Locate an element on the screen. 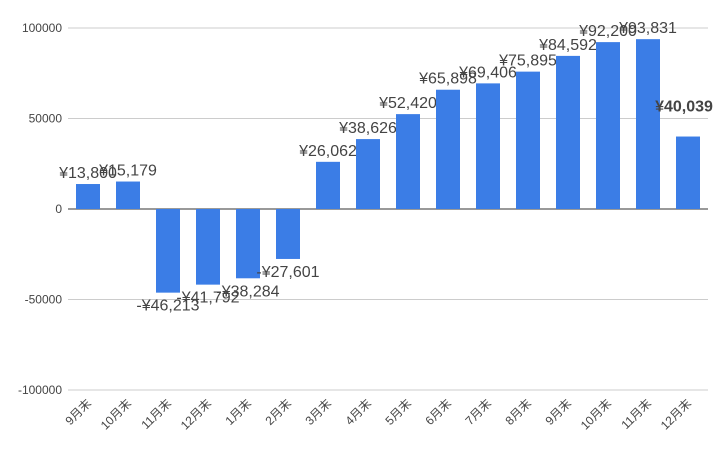 The image size is (724, 457). x-tick-label: 1月末 is located at coordinates (239, 412).